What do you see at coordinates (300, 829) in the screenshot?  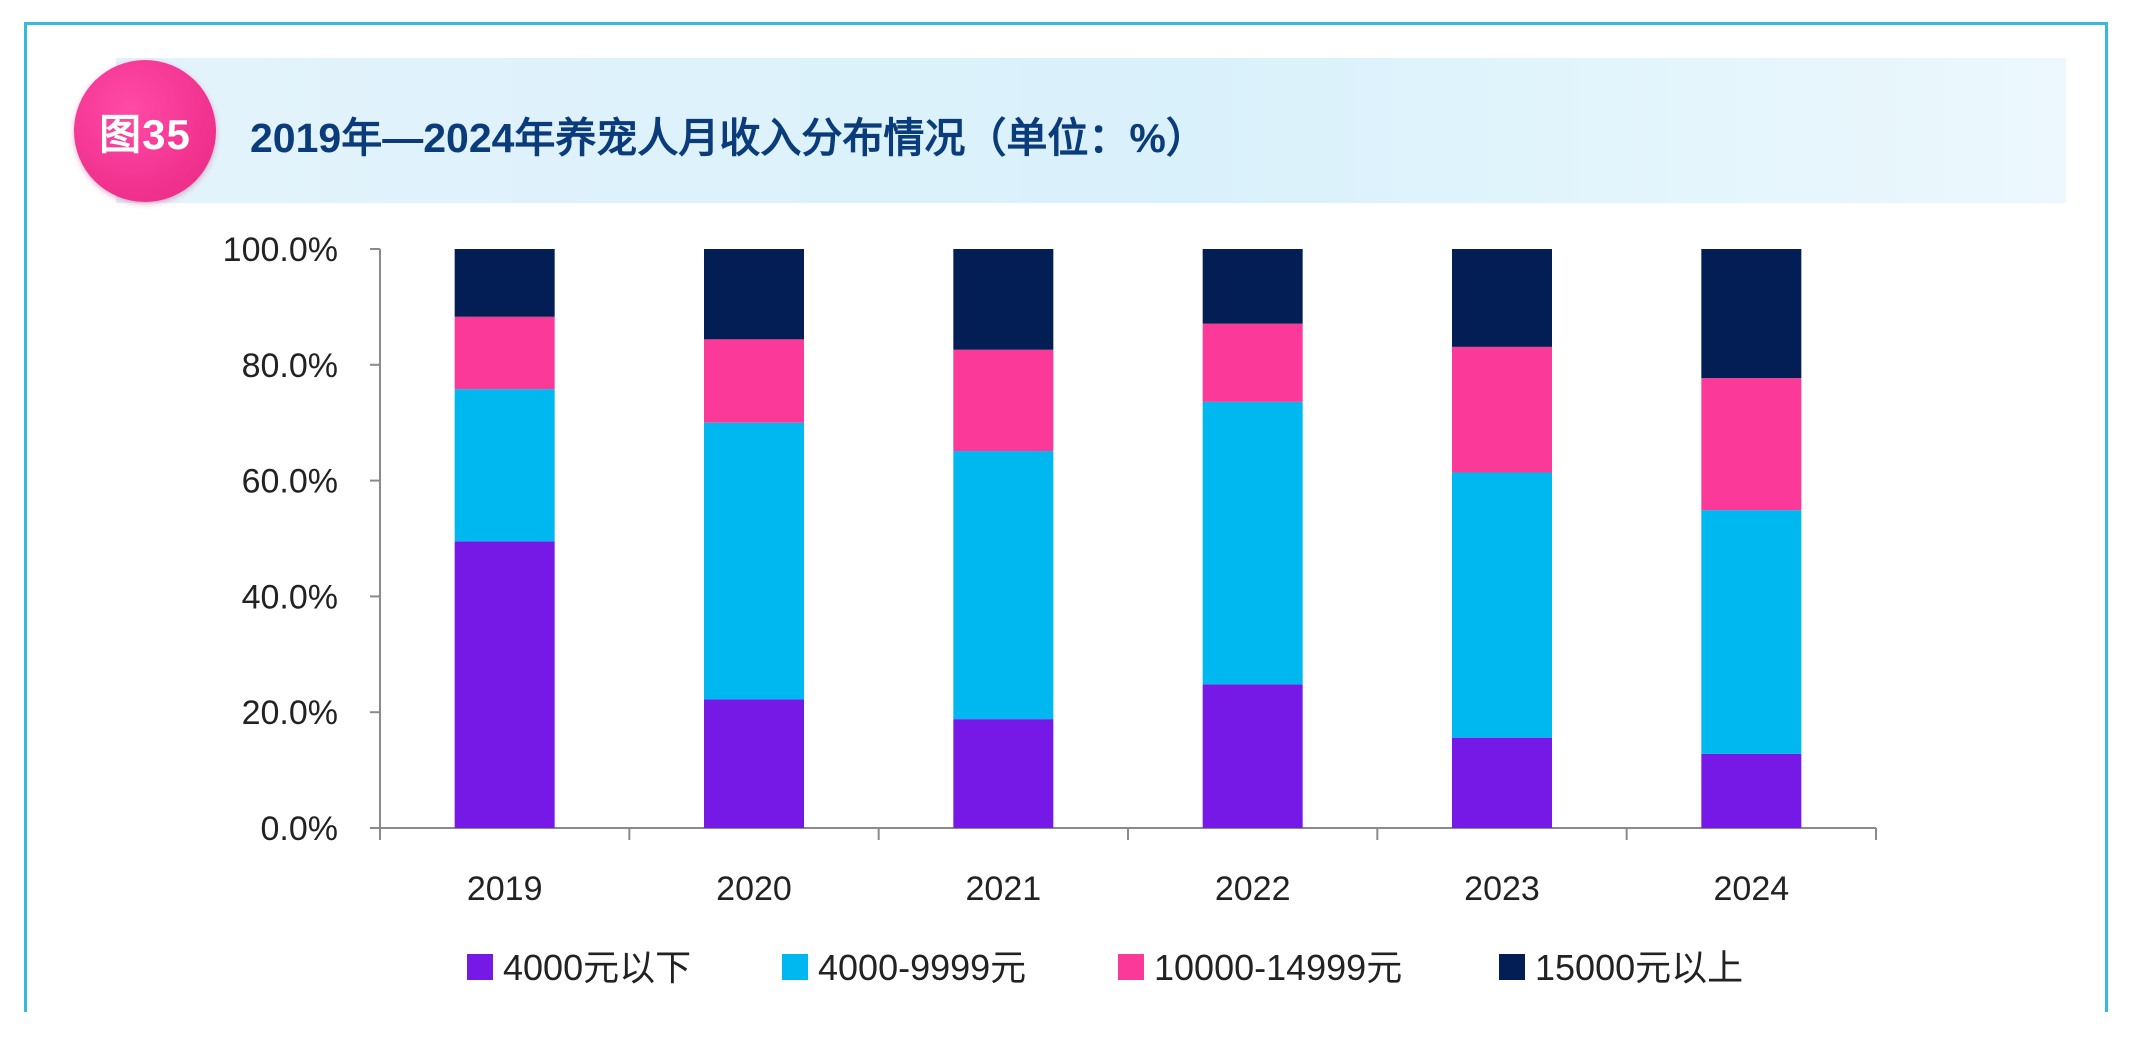 I see `y-tick-label: 0.0%` at bounding box center [300, 829].